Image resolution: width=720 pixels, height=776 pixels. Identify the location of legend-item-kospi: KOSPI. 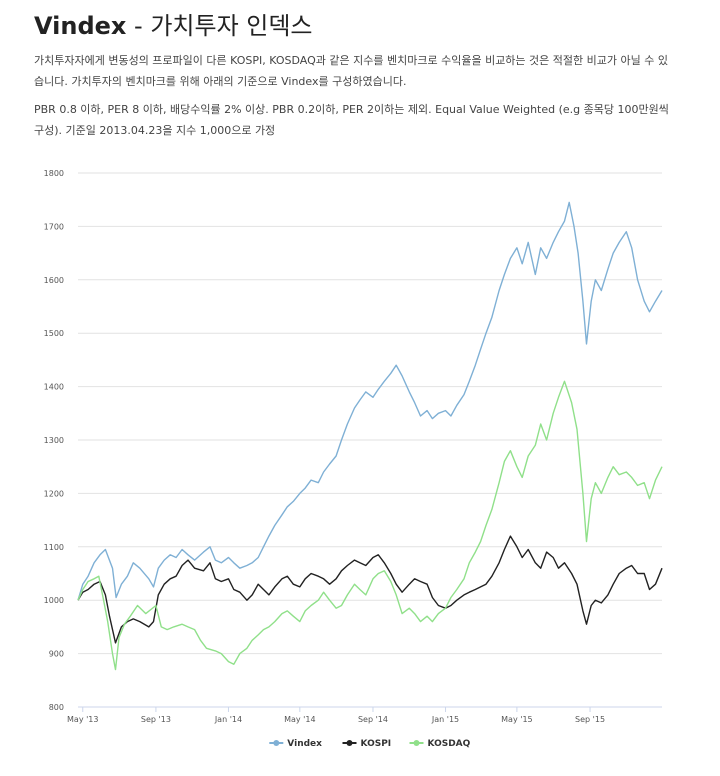
(367, 744).